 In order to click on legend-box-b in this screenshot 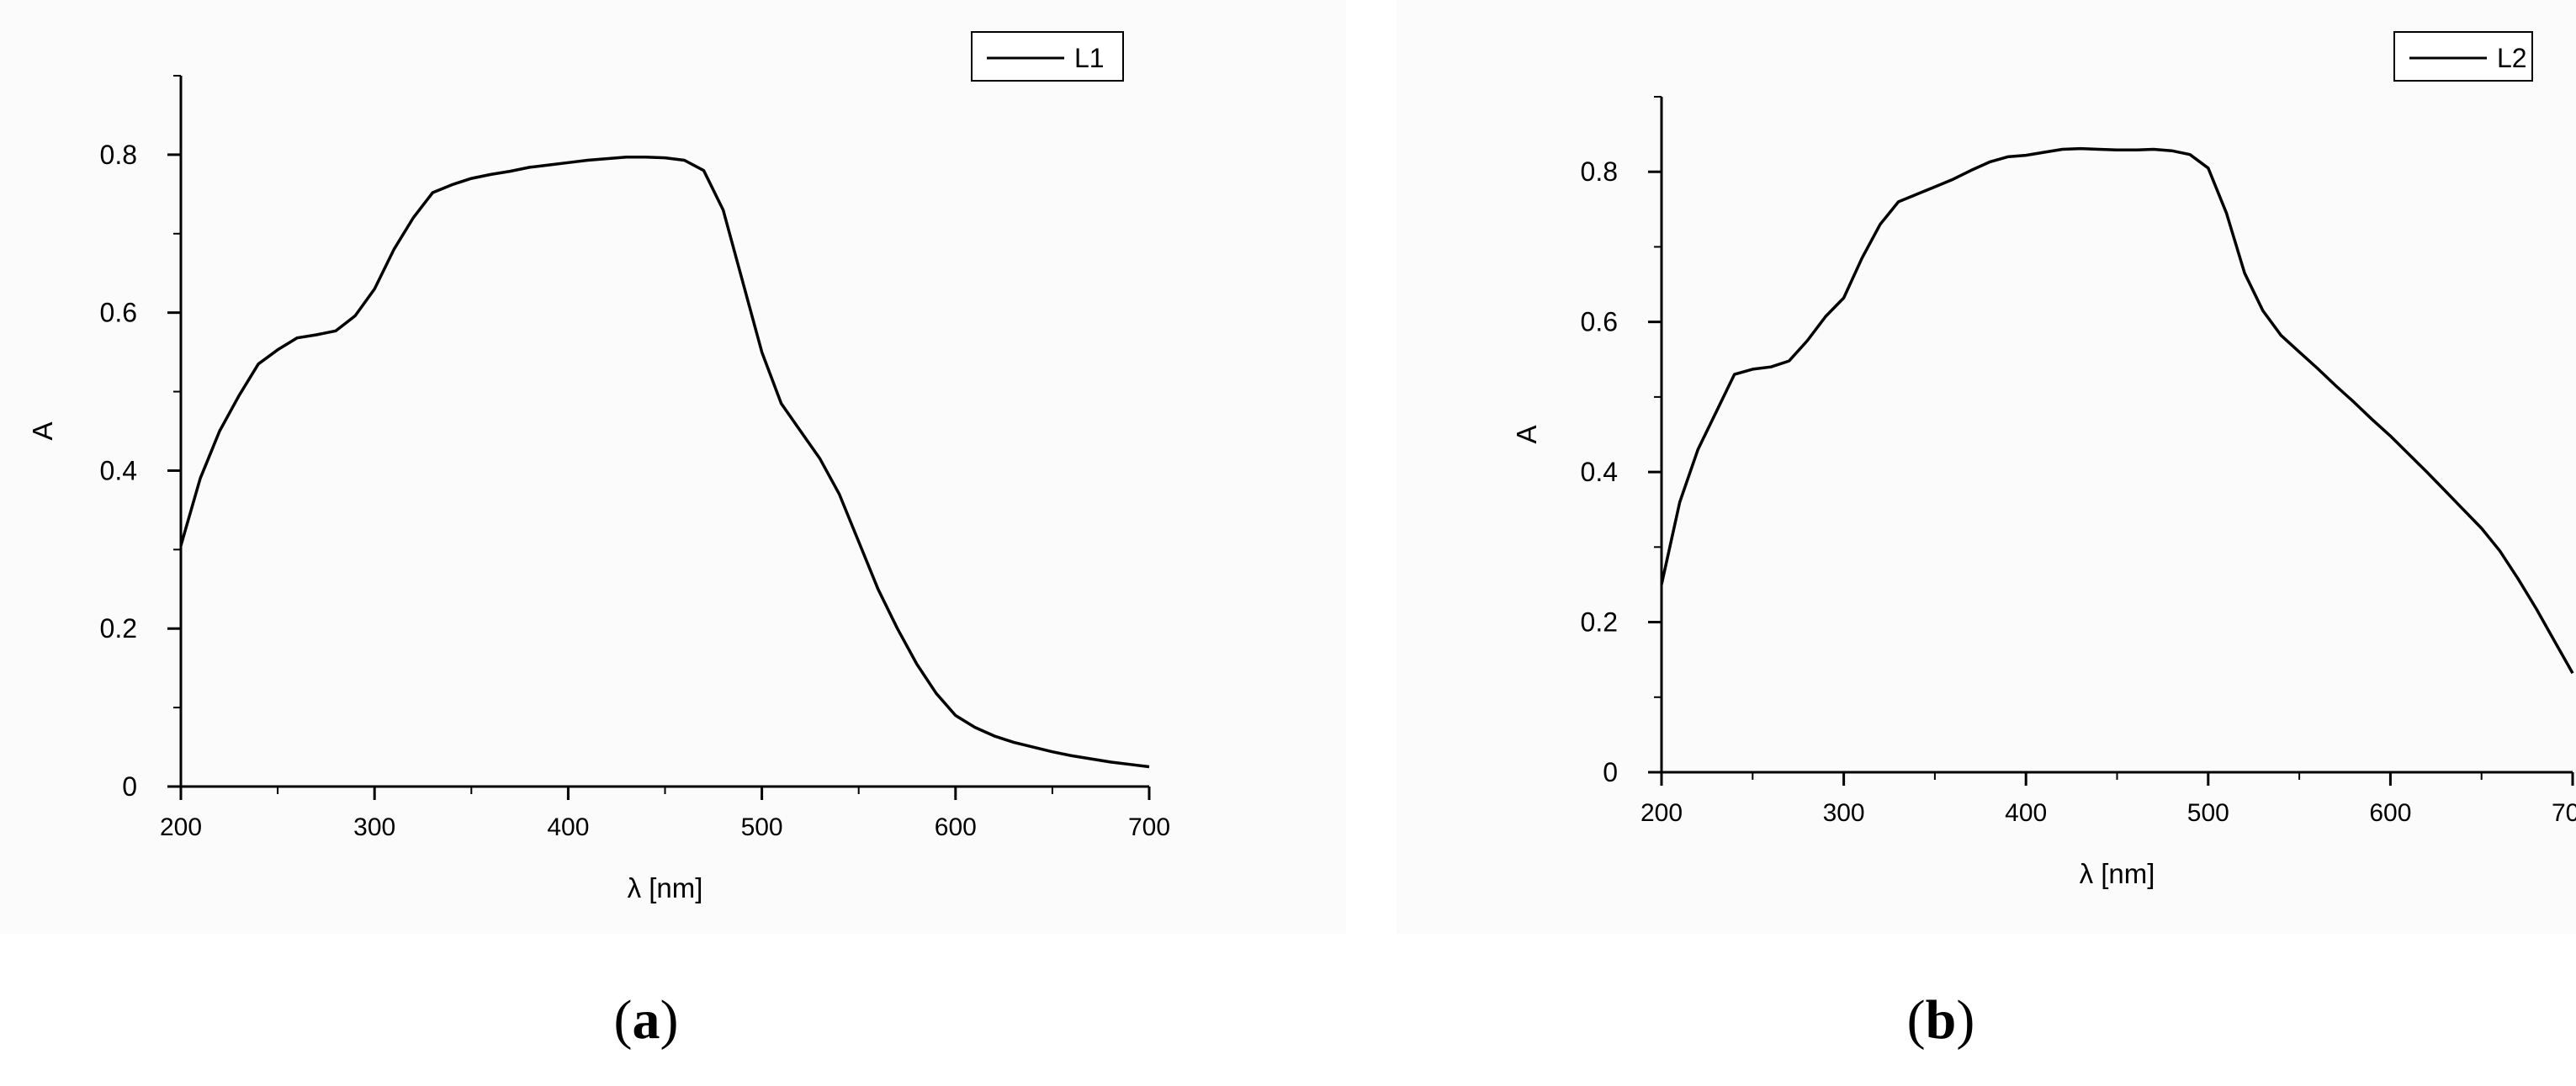, I will do `click(2463, 56)`.